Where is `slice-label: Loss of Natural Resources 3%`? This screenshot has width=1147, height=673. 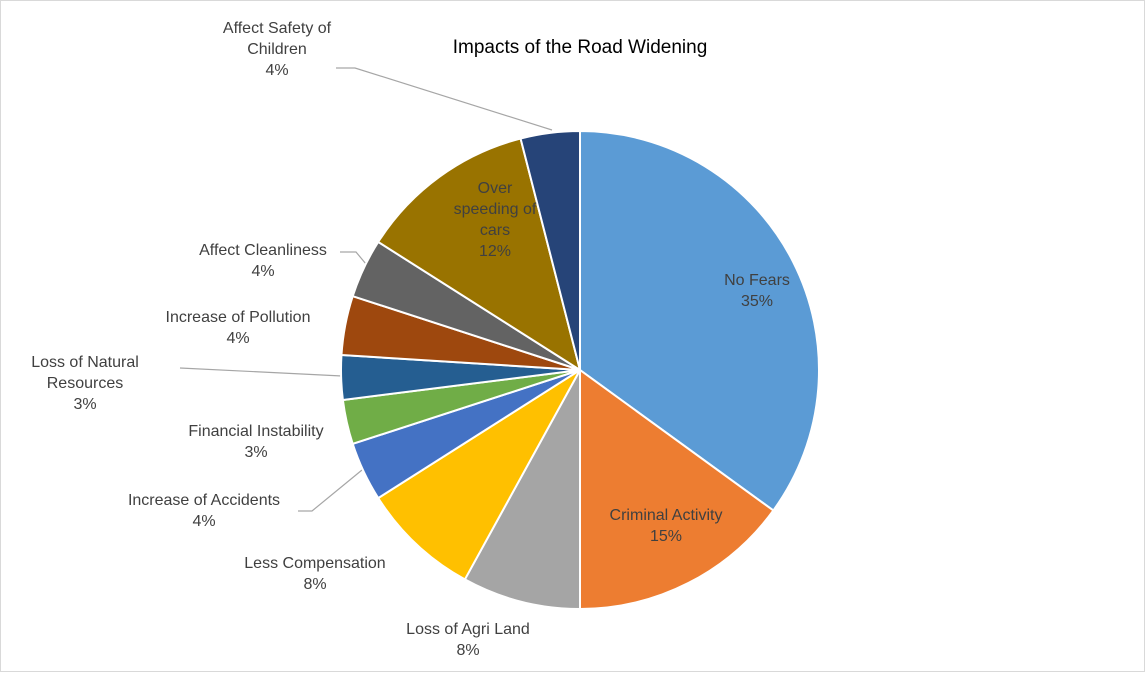
slice-label: Loss of Natural Resources 3% is located at coordinates (85, 383).